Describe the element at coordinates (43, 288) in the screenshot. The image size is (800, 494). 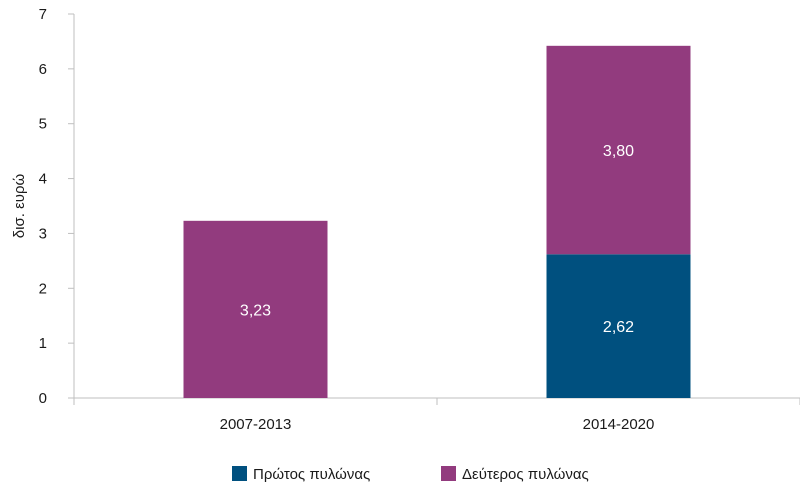
I see `y-tick-label: 2` at that location.